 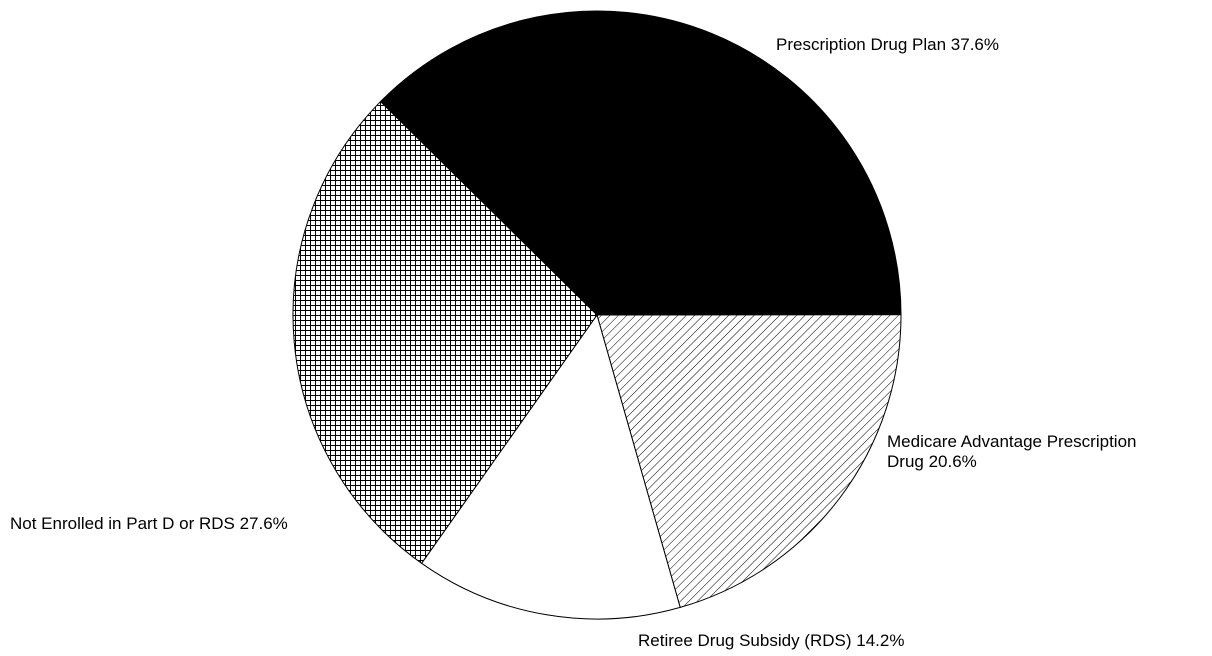 I want to click on slice-label-3-line-0: Not Enrolled in Part D or RDS 27.6%, so click(x=149, y=523).